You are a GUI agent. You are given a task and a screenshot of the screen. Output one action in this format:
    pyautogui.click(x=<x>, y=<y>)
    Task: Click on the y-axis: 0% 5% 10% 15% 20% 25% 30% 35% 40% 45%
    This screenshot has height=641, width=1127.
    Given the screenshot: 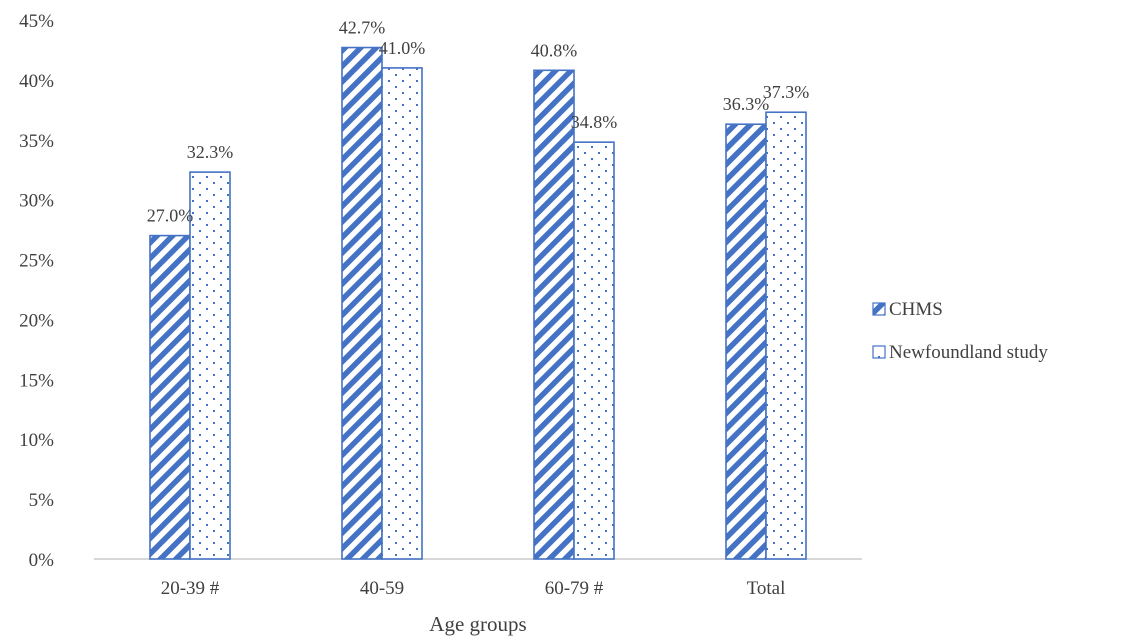 What is the action you would take?
    pyautogui.click(x=36, y=291)
    